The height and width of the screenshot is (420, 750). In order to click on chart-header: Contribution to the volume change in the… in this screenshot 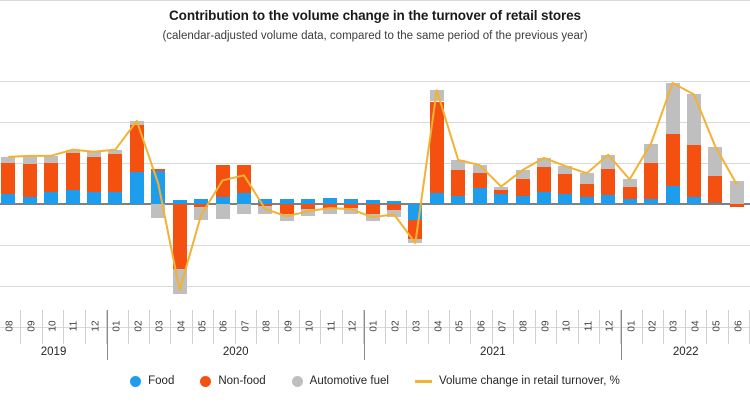, I will do `click(375, 25)`.